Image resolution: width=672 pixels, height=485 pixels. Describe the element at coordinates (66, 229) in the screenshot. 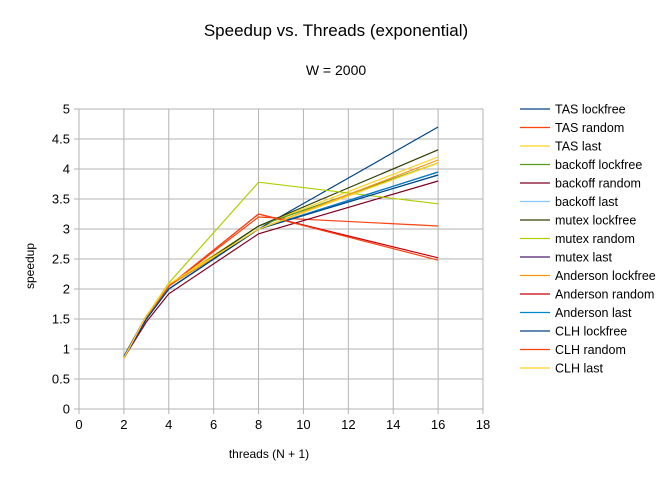

I see `y-tick-label: 3` at that location.